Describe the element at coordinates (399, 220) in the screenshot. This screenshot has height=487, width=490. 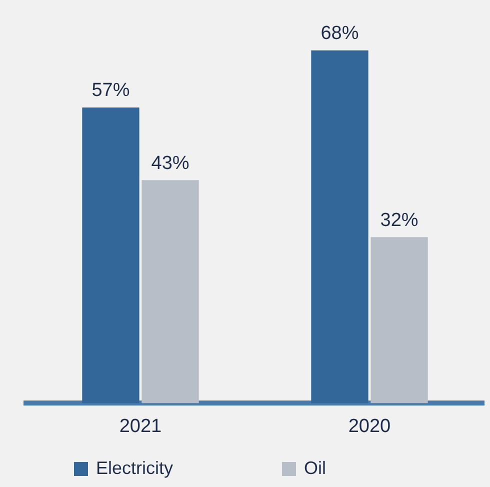
I see `data-label: 32%` at that location.